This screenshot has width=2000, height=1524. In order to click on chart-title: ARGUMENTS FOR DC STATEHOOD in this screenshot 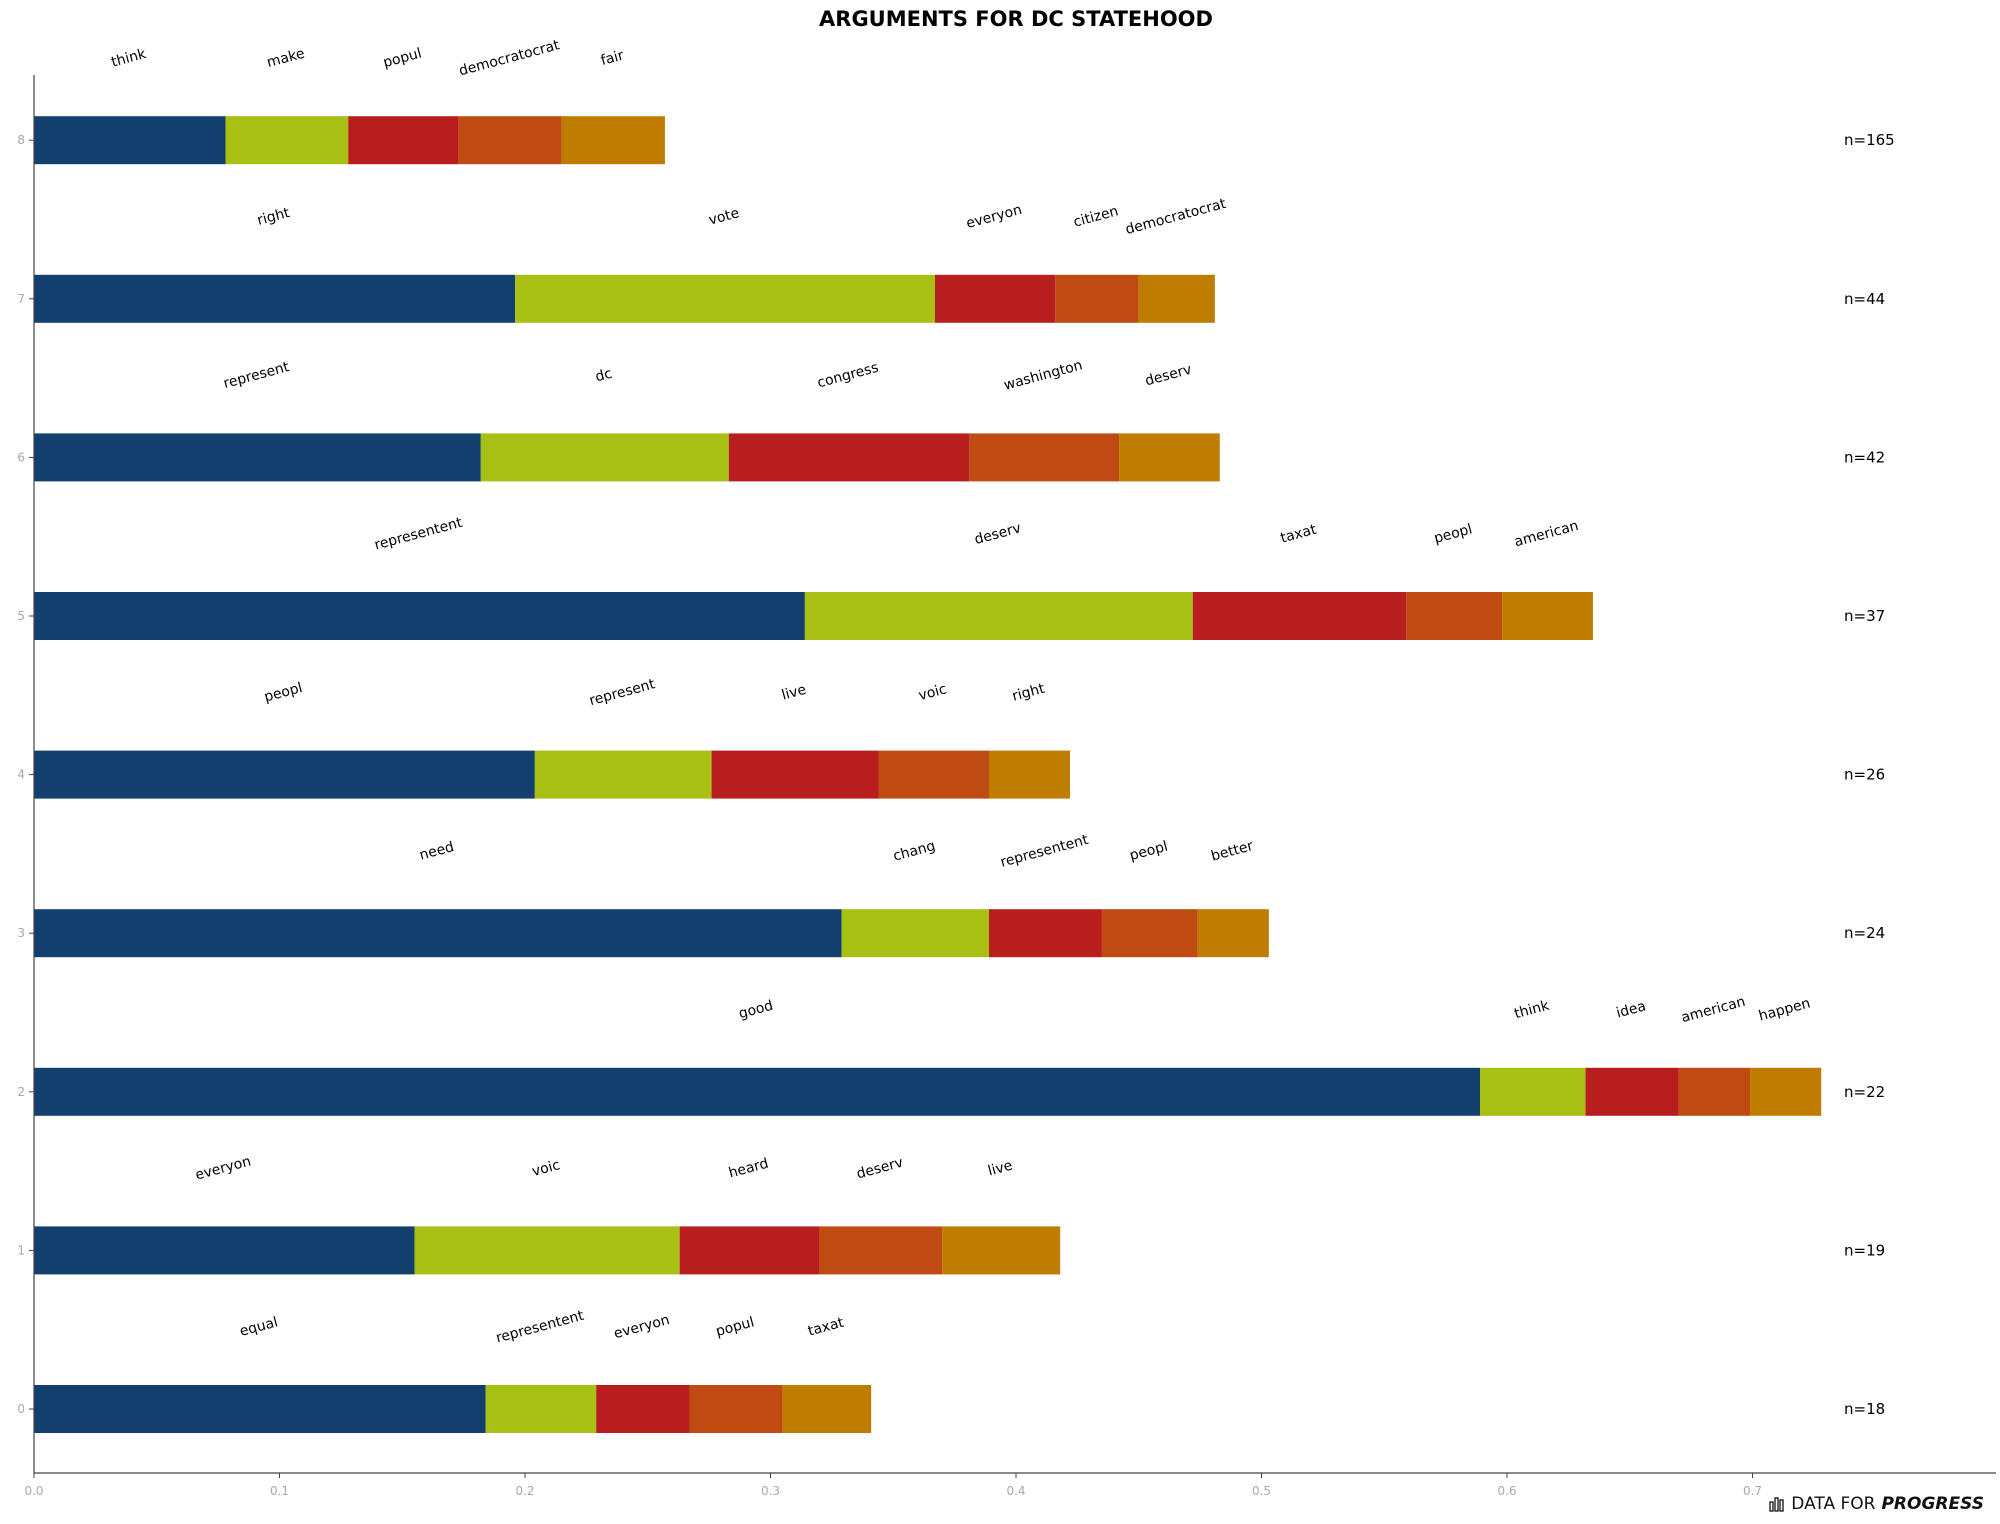, I will do `click(1016, 19)`.